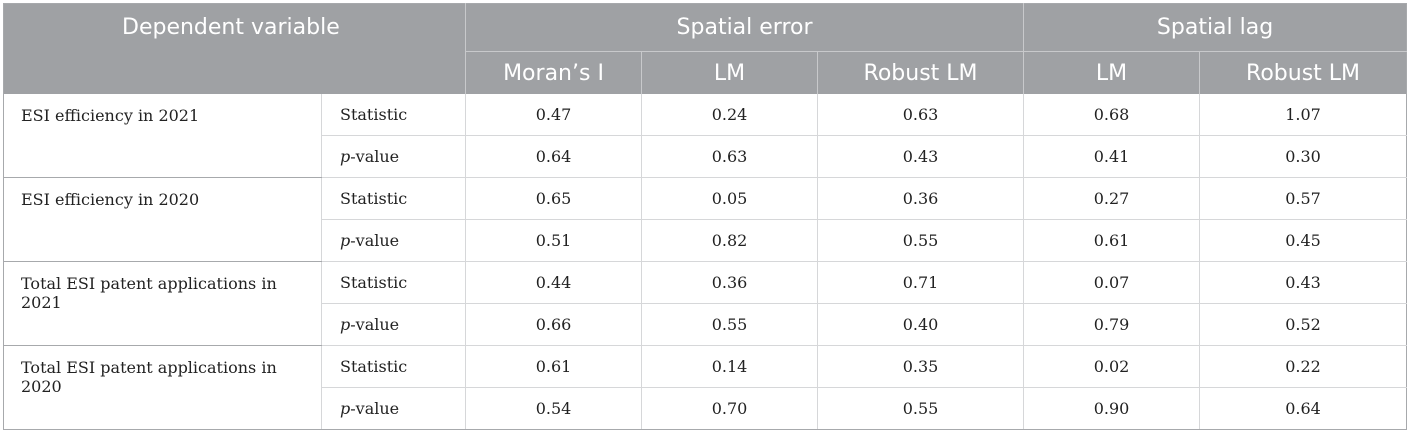  I want to click on p-value-cell: 0.40, so click(920, 324).